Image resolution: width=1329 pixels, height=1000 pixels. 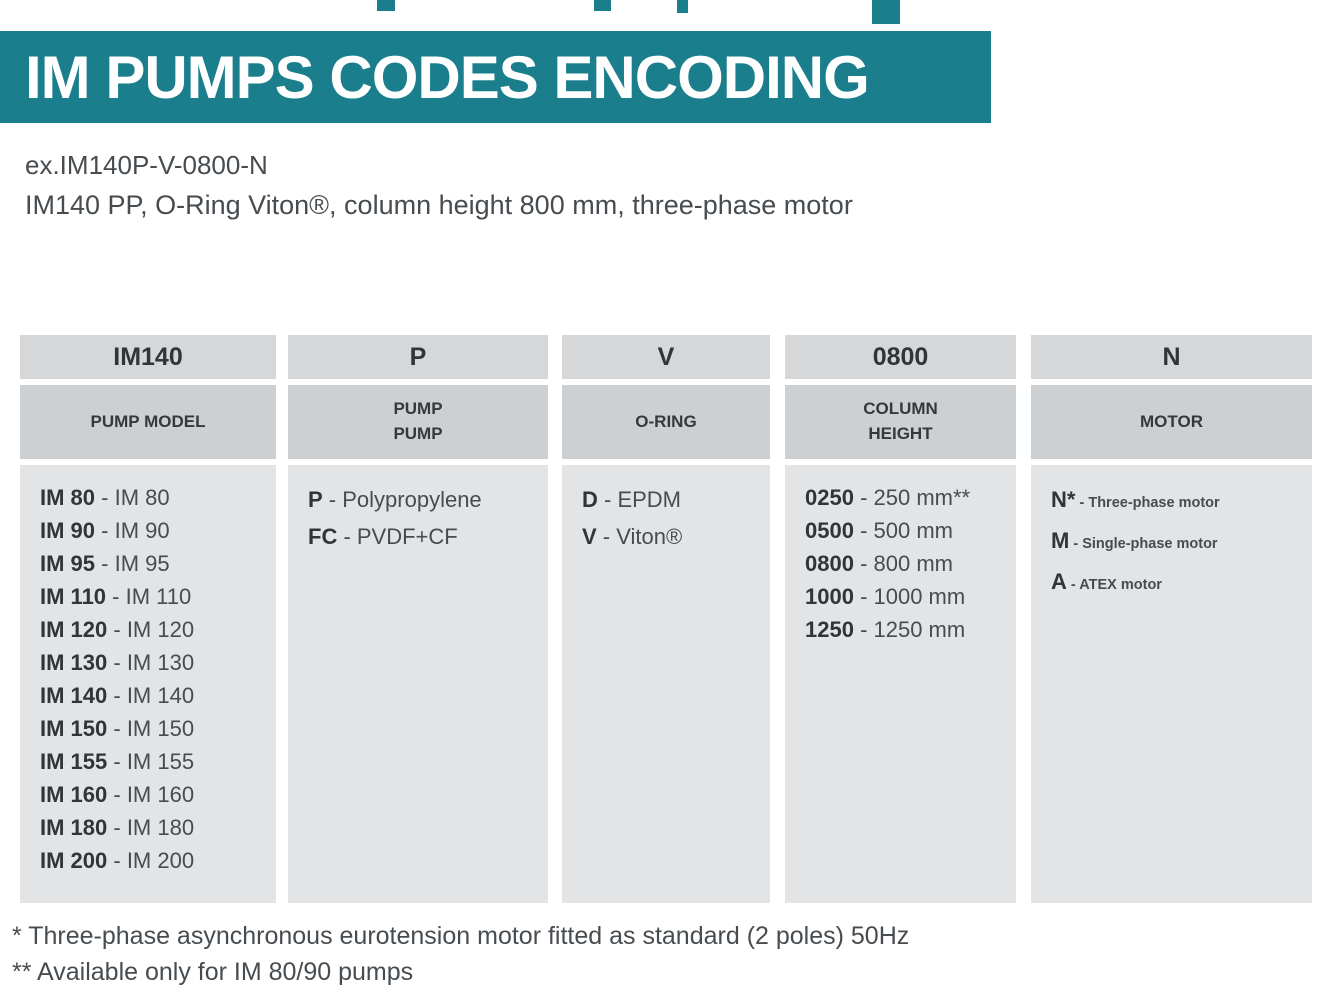 I want to click on code-list-item: 0250 - 250 mm**, so click(x=907, y=497).